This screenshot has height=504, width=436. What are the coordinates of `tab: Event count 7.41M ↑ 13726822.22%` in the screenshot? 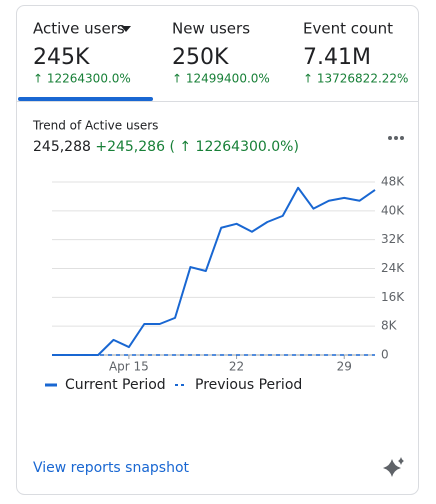 It's located at (355, 53).